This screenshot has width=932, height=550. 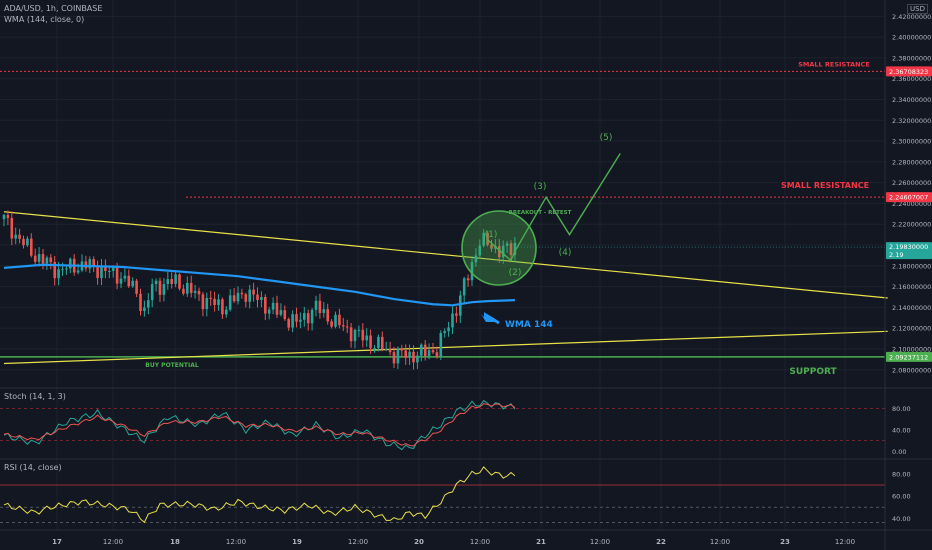 I want to click on stoch-d-line, so click(x=259, y=425).